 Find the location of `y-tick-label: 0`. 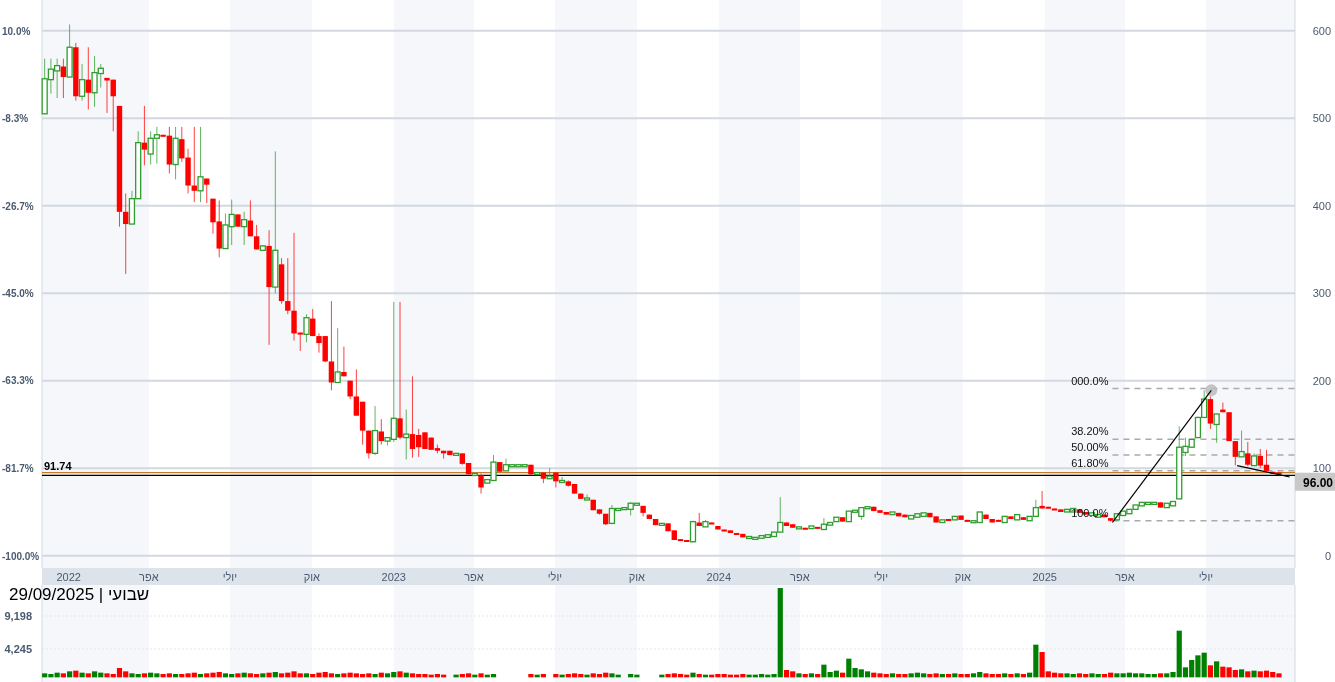

y-tick-label: 0 is located at coordinates (1327, 555).